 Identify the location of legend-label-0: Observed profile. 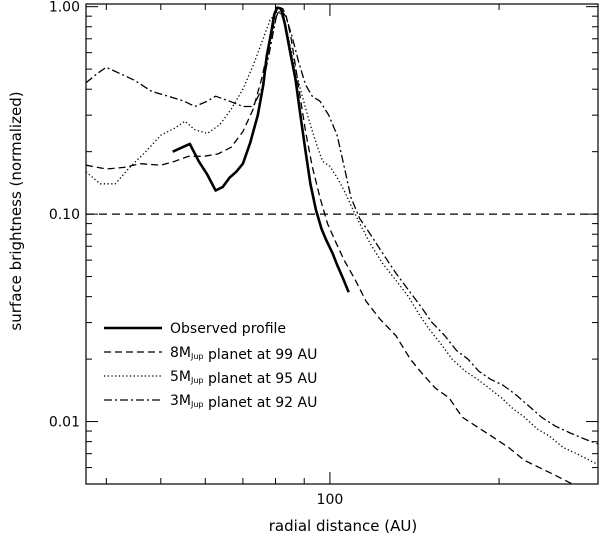
(228, 329).